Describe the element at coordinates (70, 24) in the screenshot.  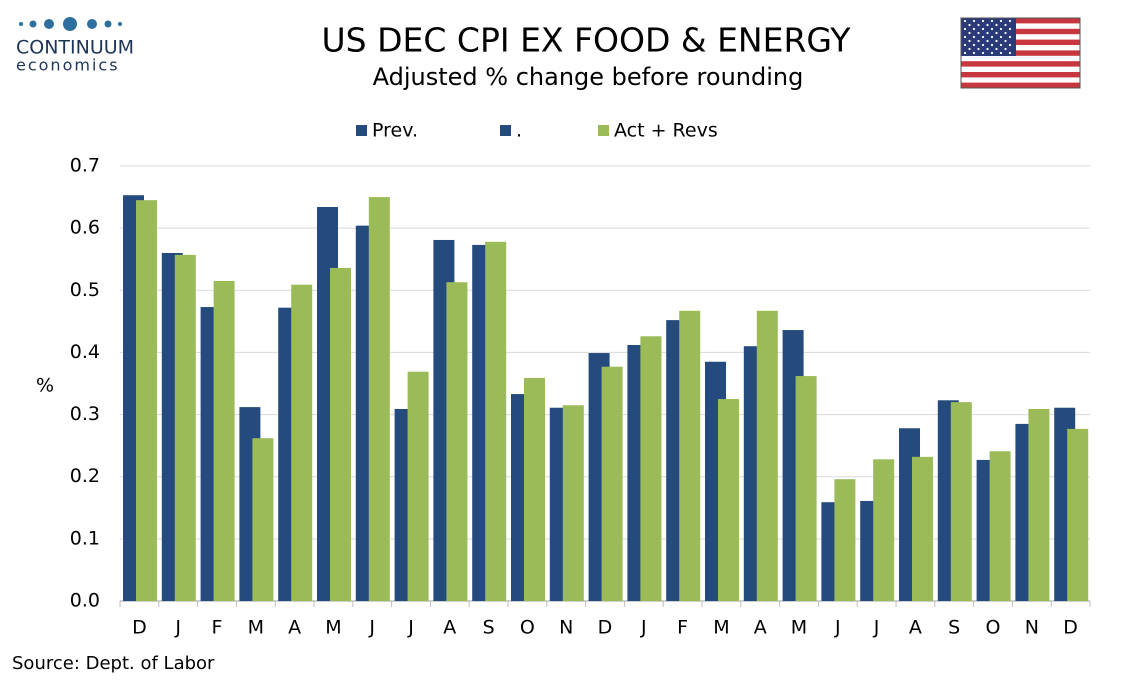
I see `logo-dots` at that location.